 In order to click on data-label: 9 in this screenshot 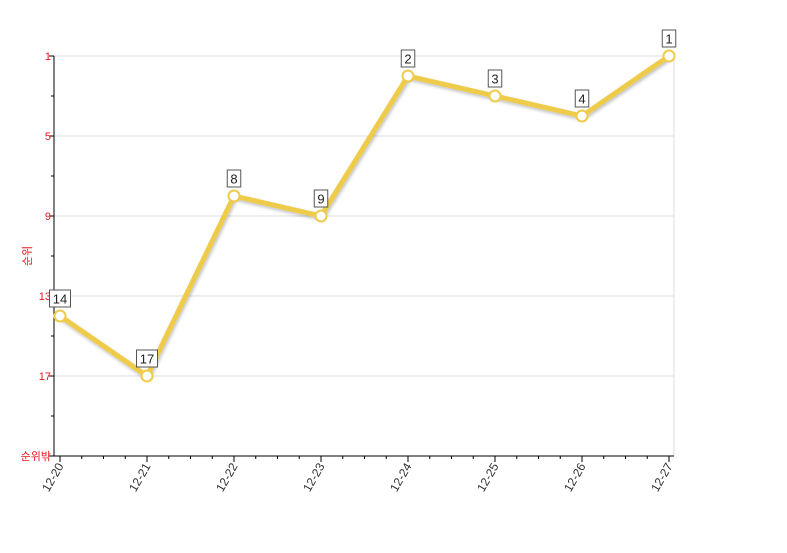, I will do `click(320, 199)`.